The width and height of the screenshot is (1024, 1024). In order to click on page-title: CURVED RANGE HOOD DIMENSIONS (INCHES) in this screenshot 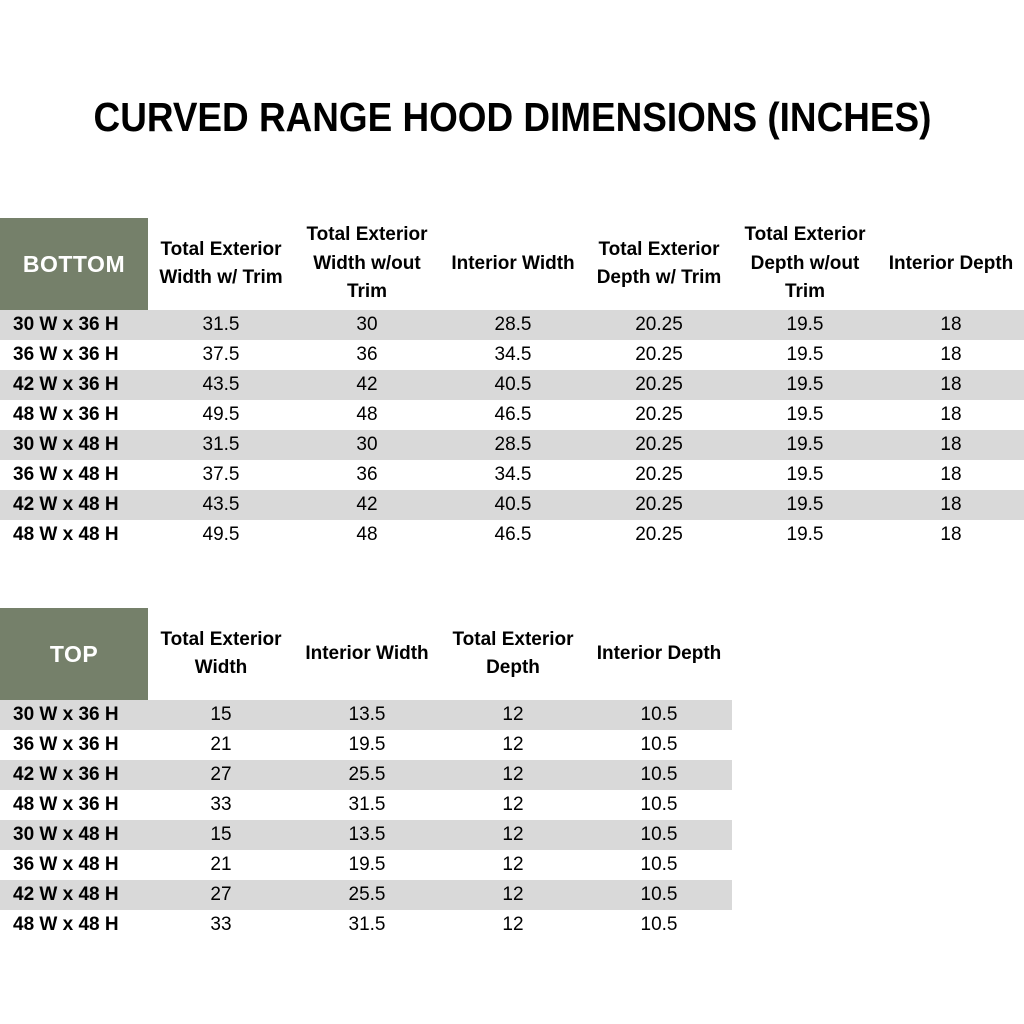, I will do `click(512, 117)`.